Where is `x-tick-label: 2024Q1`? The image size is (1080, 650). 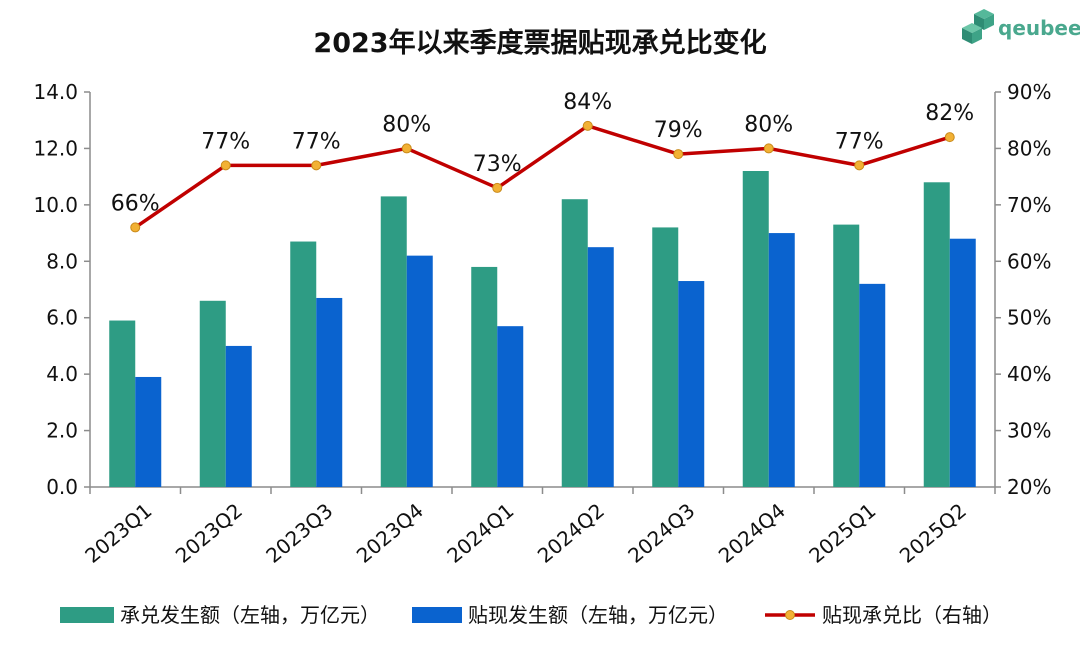 x-tick-label: 2024Q1 is located at coordinates (480, 532).